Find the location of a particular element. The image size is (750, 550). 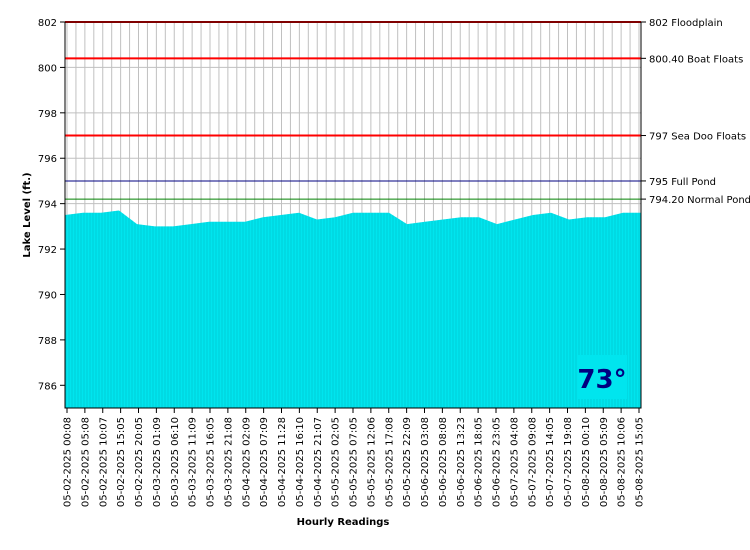

temperature-badge is located at coordinates (602, 377).